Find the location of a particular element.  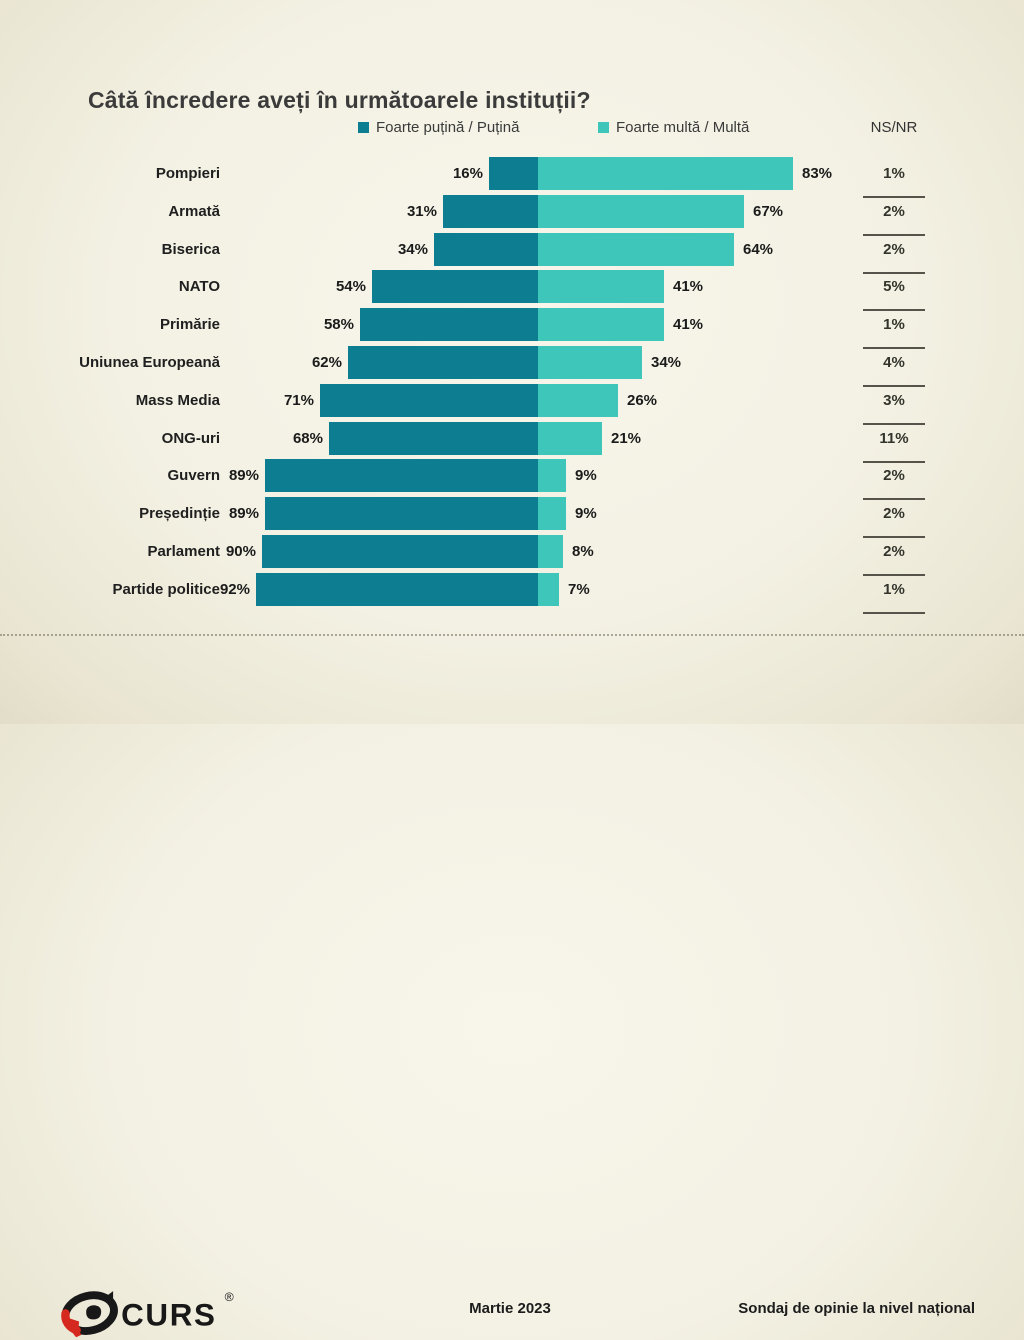

curs-logo-icon: CURS ® is located at coordinates (147, 1314).